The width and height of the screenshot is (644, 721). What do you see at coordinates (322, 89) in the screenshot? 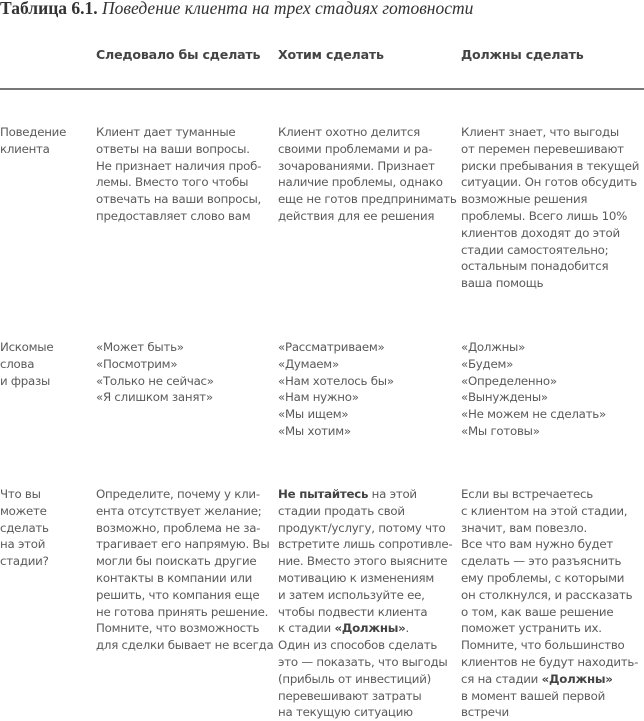
I see `header-rule` at bounding box center [322, 89].